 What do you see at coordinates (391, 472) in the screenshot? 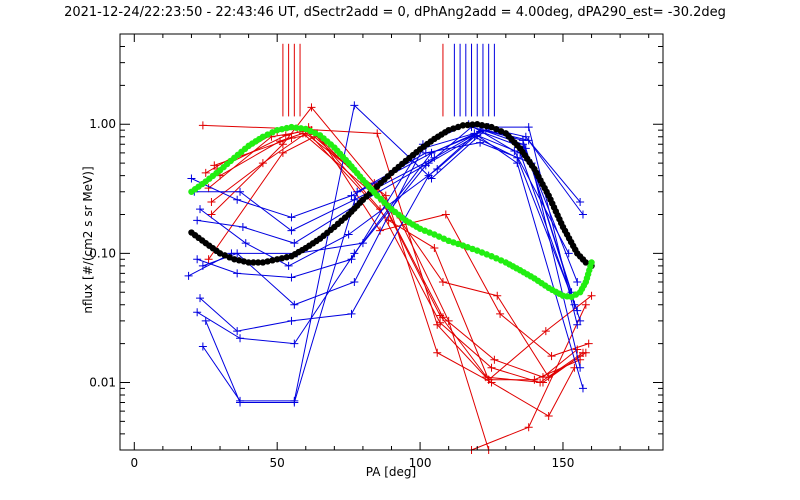
I see `x-axis-label: PA [deg]` at bounding box center [391, 472].